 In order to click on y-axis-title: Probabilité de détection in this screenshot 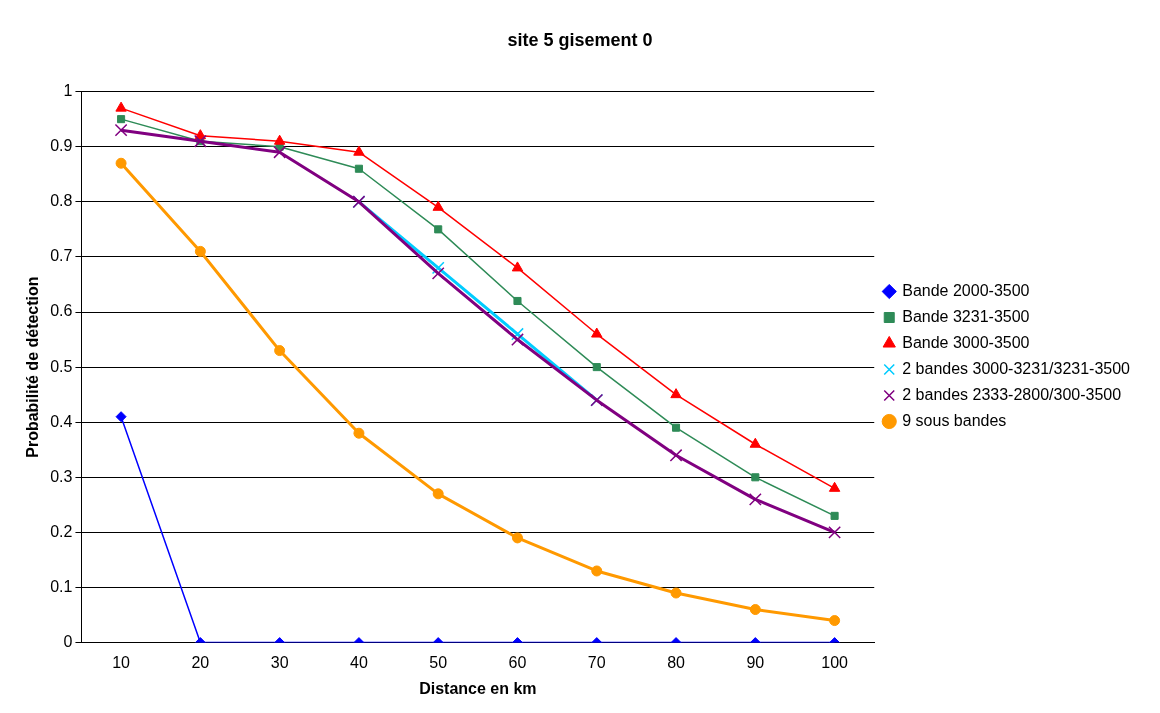, I will do `click(33, 367)`.